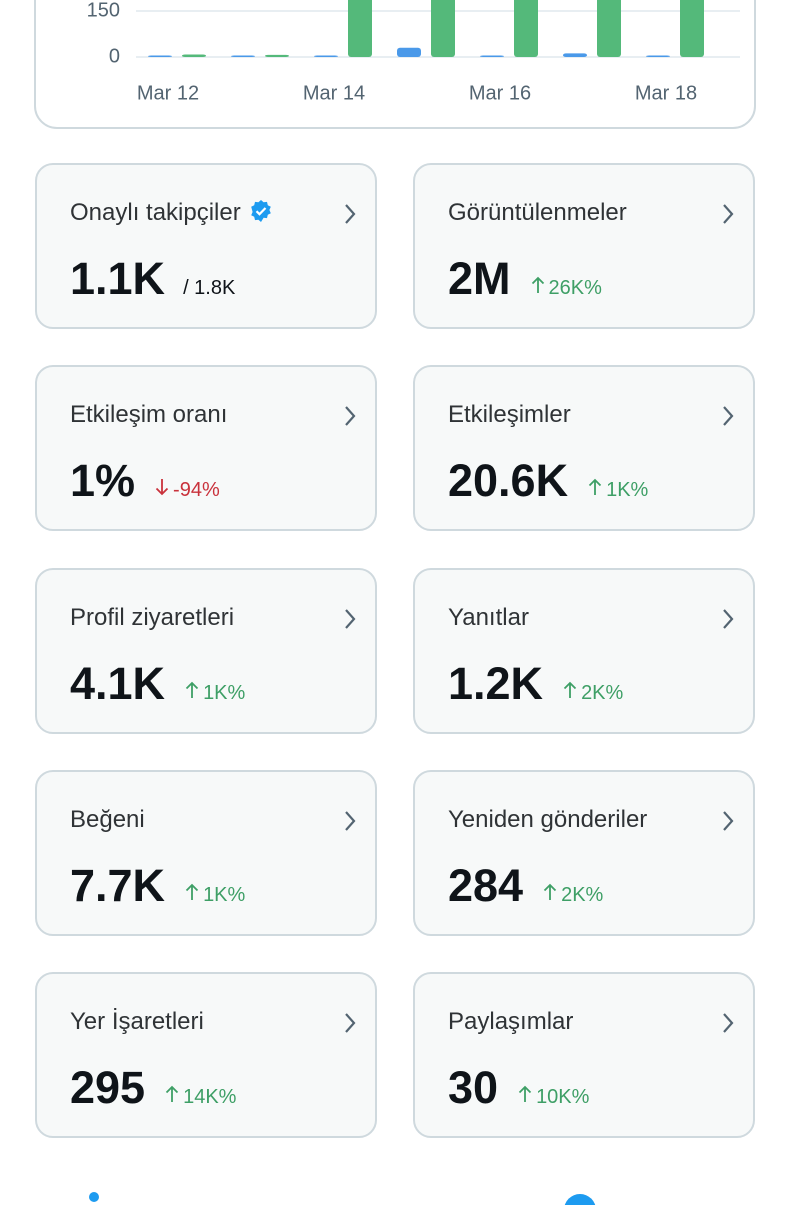 The height and width of the screenshot is (1205, 785). Describe the element at coordinates (108, 1088) in the screenshot. I see `metric-value: 295` at that location.